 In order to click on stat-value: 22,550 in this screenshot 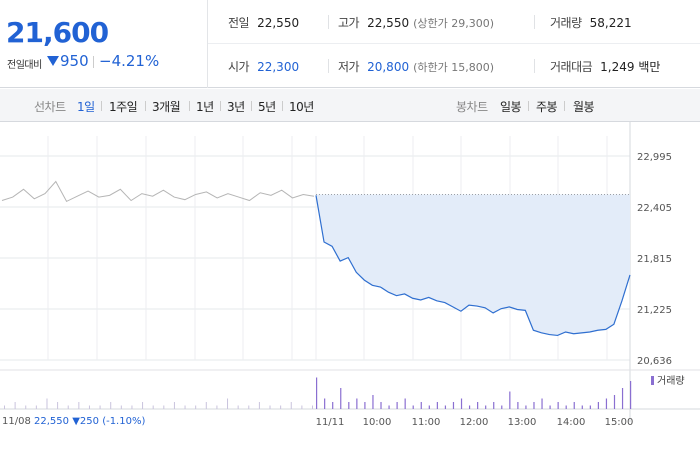, I will do `click(278, 23)`.